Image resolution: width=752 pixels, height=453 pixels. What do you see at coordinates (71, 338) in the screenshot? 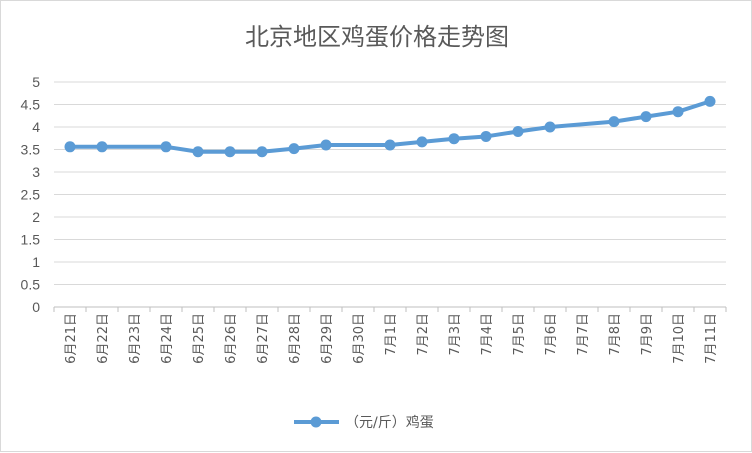
I see `x-tick-label: 6月21日` at bounding box center [71, 338].